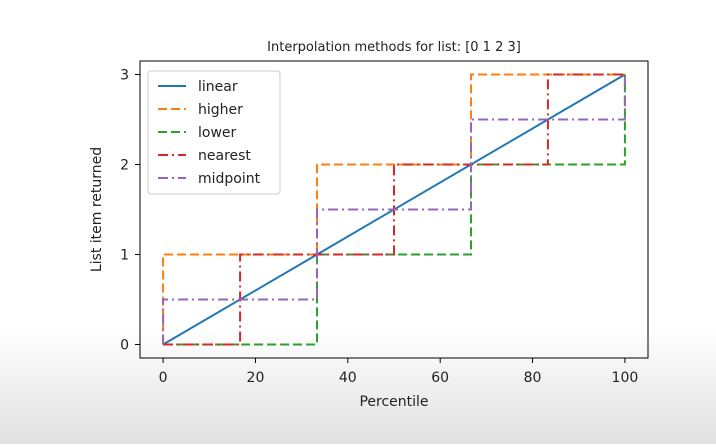 Image resolution: width=716 pixels, height=448 pixels. I want to click on legend-label-lower: lower, so click(217, 133).